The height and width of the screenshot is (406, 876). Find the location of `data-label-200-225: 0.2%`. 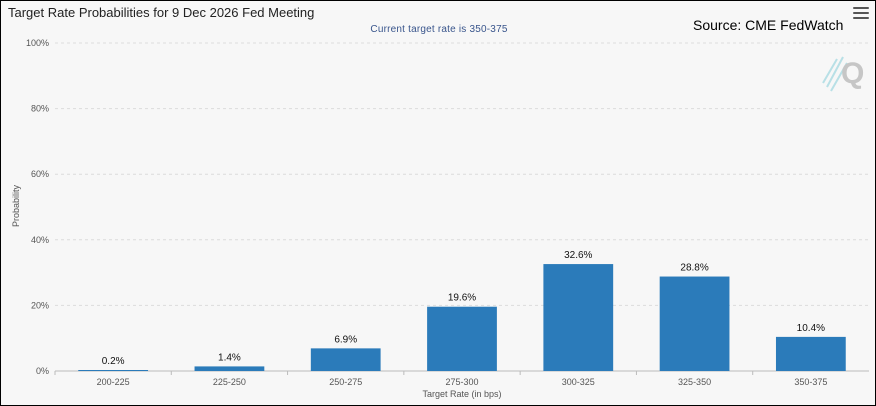

data-label-200-225: 0.2% is located at coordinates (113, 361).